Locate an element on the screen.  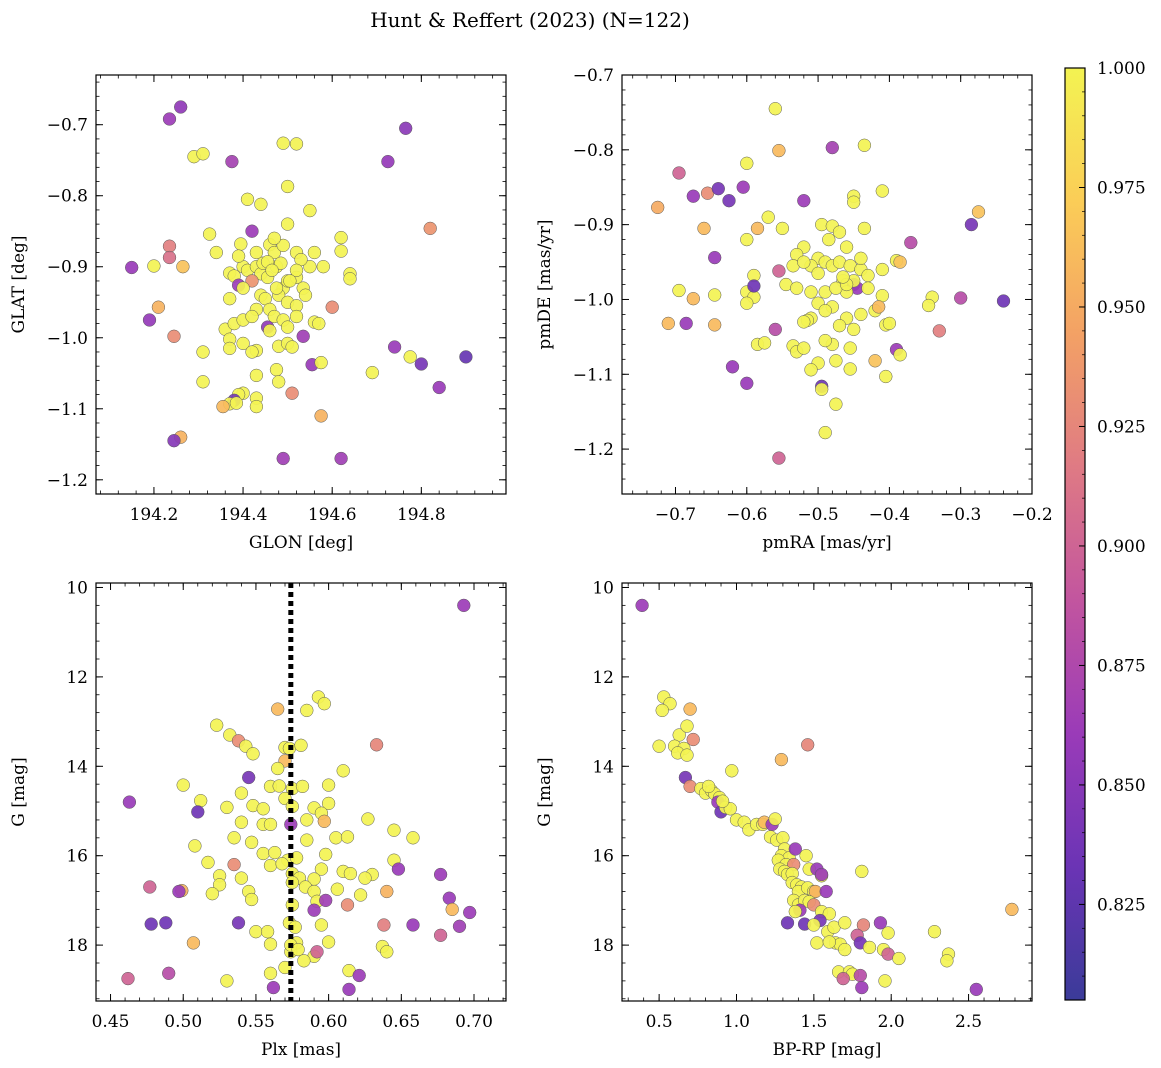
x-tick-label: −0.7 is located at coordinates (675, 515).